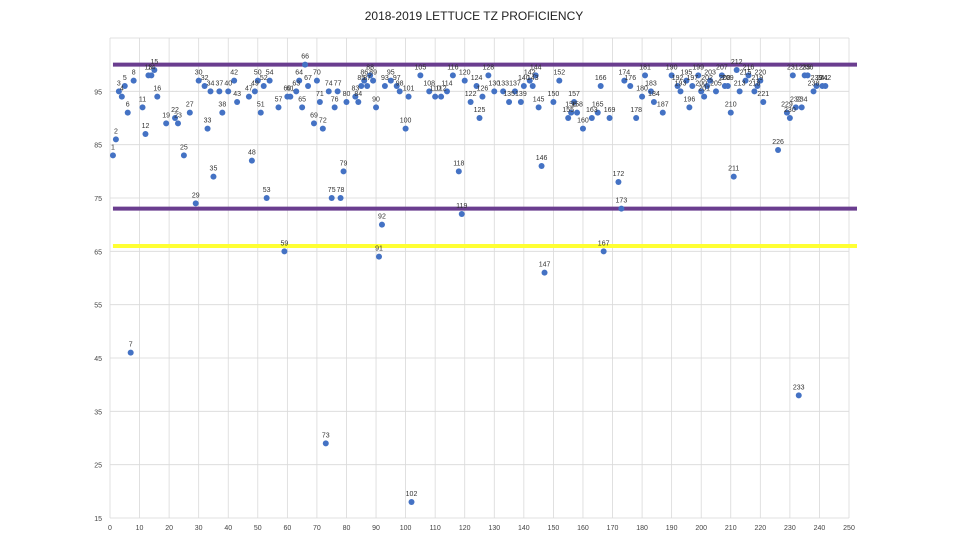 The width and height of the screenshot is (960, 540). Describe the element at coordinates (429, 83) in the screenshot. I see `point-label: 108` at that location.